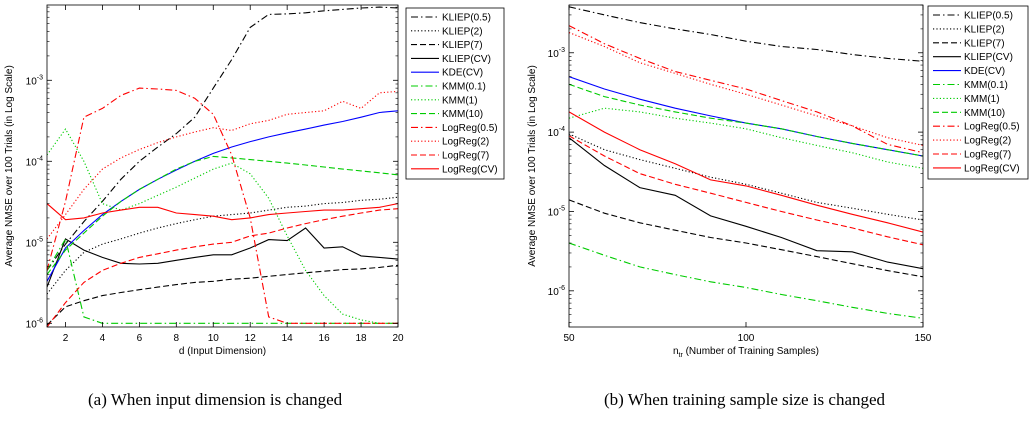 The width and height of the screenshot is (1032, 425). Describe the element at coordinates (251, 338) in the screenshot. I see `x-tick-label: 12` at that location.